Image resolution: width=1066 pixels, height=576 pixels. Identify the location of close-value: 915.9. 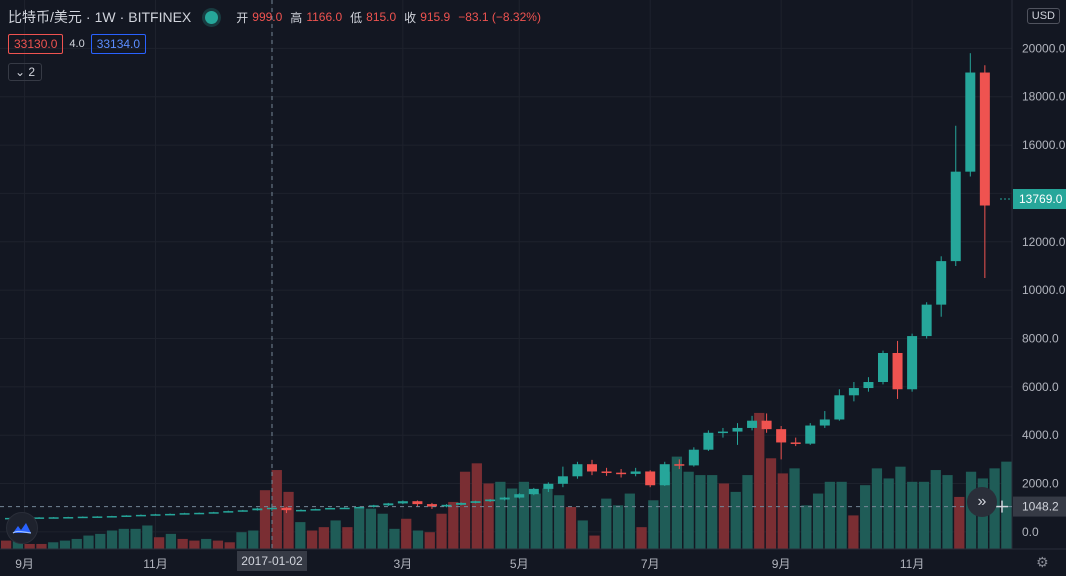
(435, 17).